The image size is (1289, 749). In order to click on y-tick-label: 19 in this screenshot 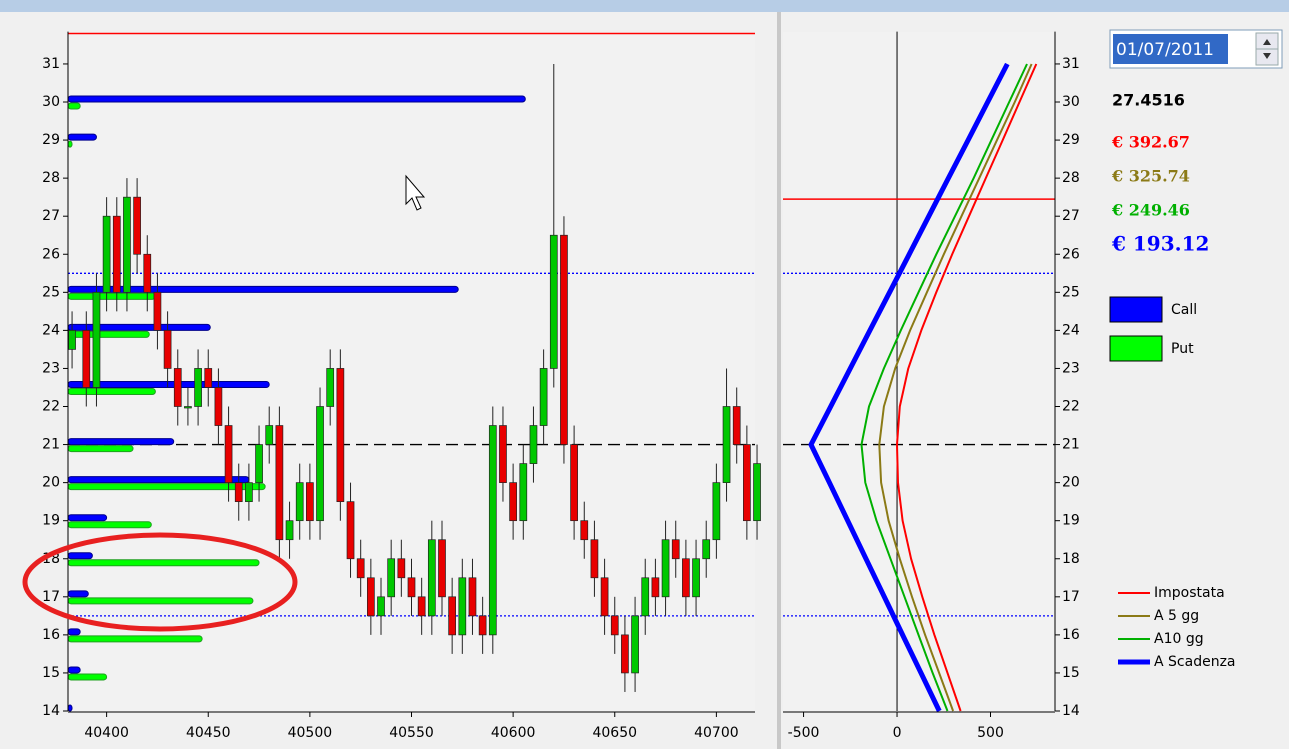, I will do `click(1071, 521)`.